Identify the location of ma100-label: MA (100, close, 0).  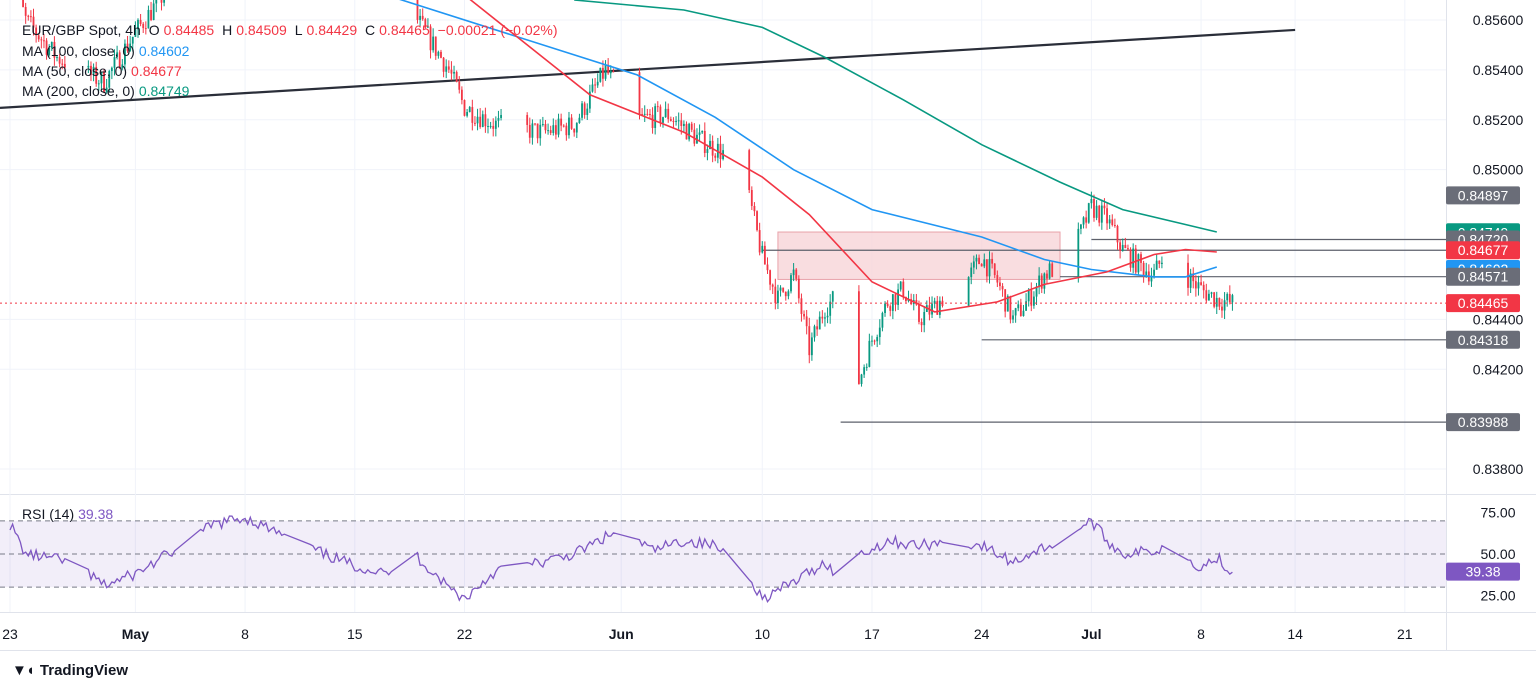
(78, 51).